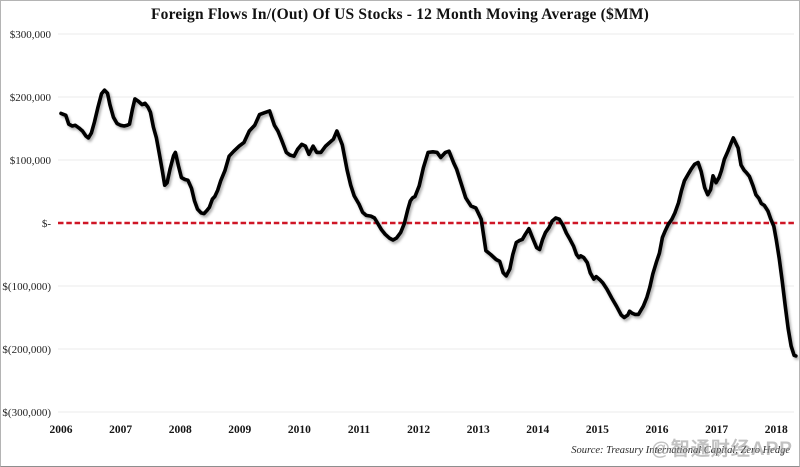 This screenshot has width=800, height=467. Describe the element at coordinates (657, 430) in the screenshot. I see `x-axis-tick-label: 2016` at that location.